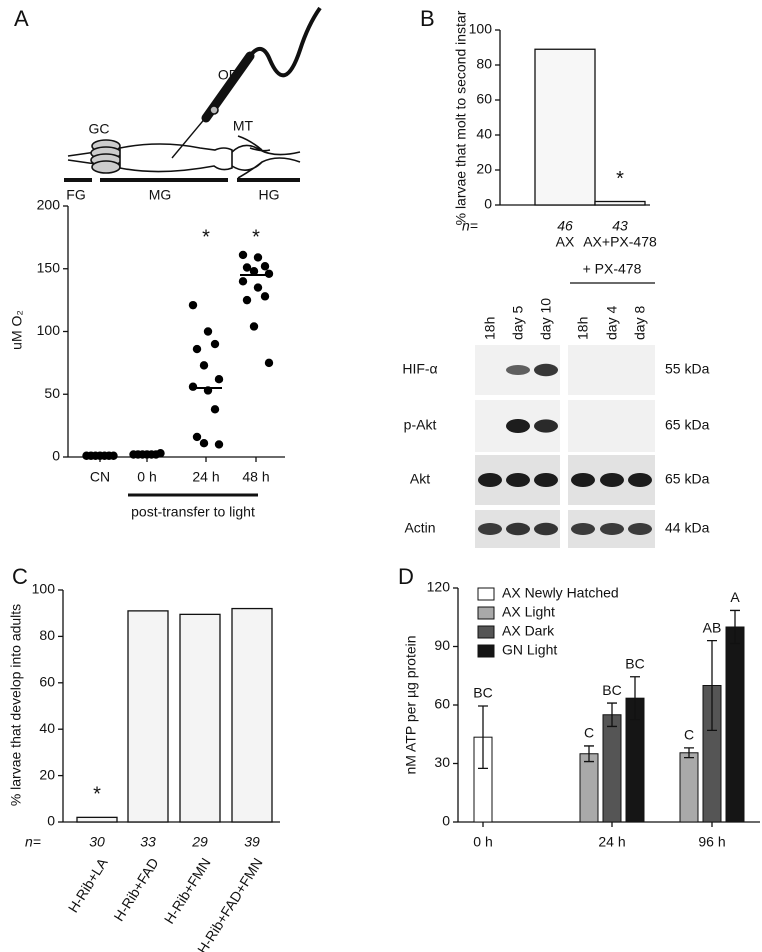 This screenshot has width=762, height=952. Describe the element at coordinates (490, 328) in the screenshot. I see `lane-label: 18h` at that location.